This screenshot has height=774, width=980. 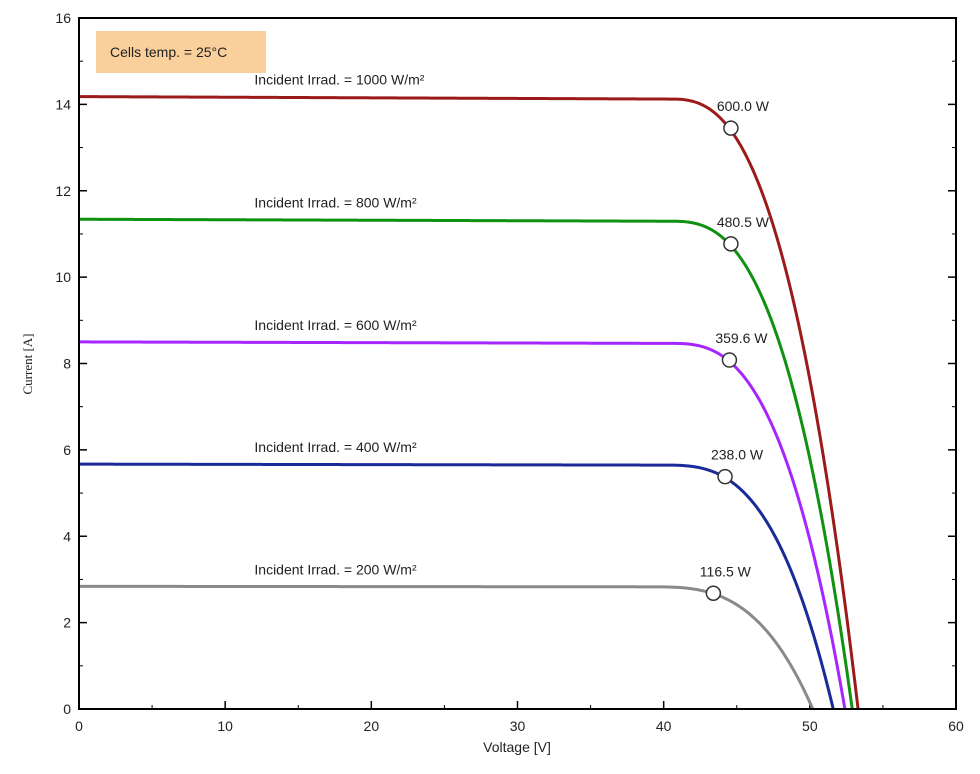 What do you see at coordinates (664, 726) in the screenshot?
I see `x-tick-label: 40` at bounding box center [664, 726].